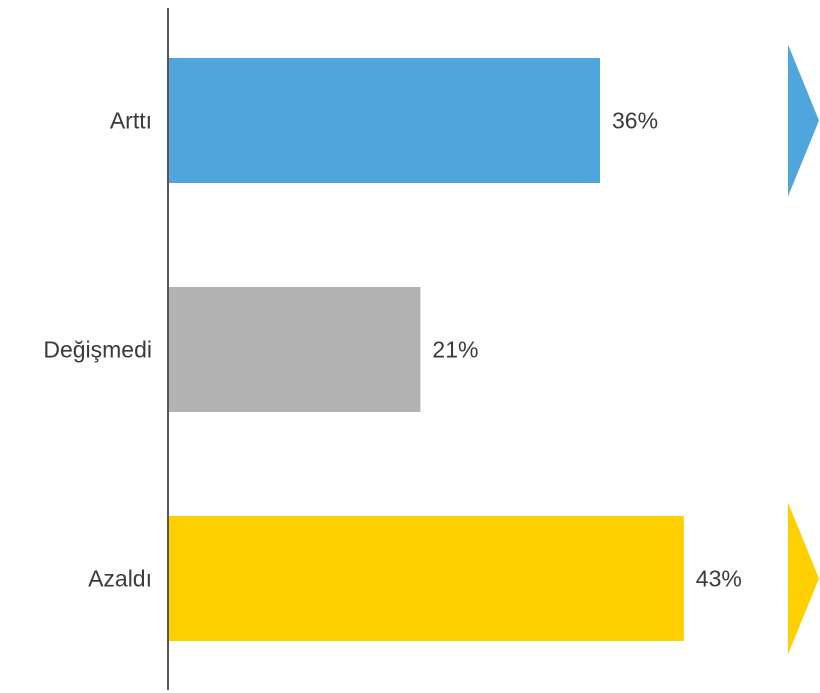 Image resolution: width=820 pixels, height=693 pixels. I want to click on value-label-artti: 36%, so click(635, 121).